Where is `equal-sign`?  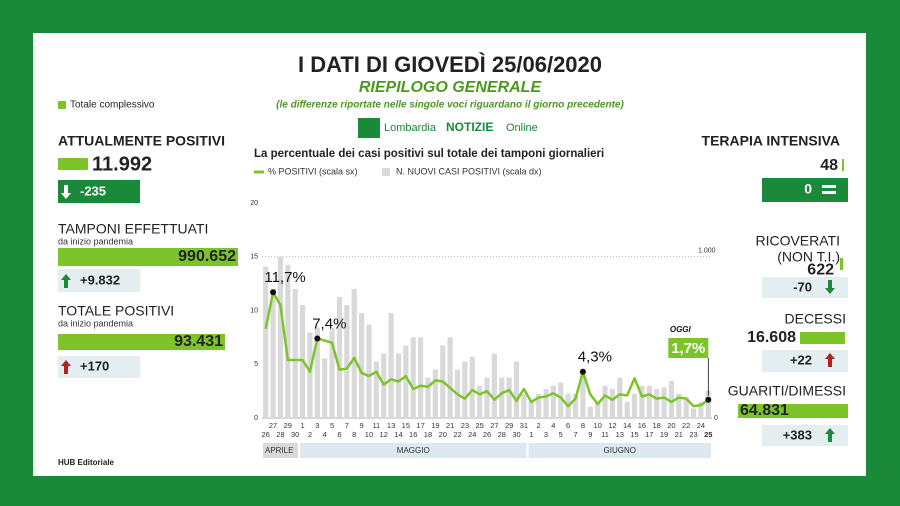 equal-sign is located at coordinates (829, 189).